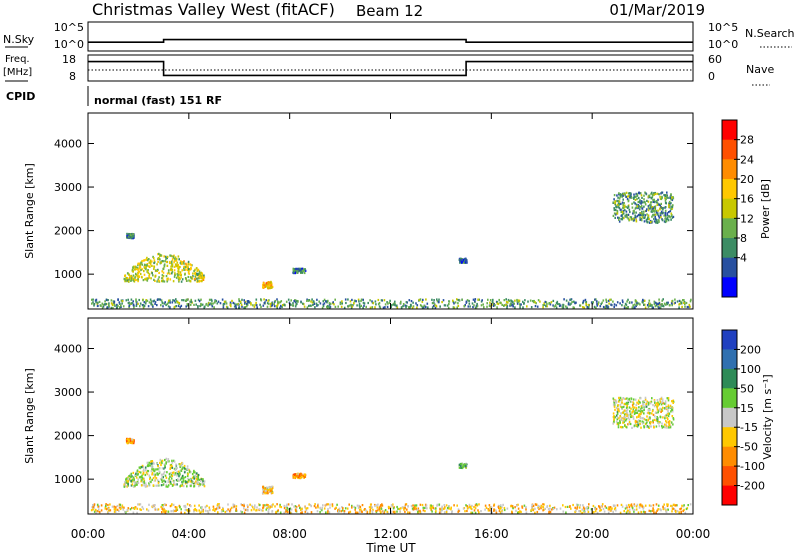 The height and width of the screenshot is (554, 800). I want to click on colorbar-tick-label: 24, so click(747, 159).